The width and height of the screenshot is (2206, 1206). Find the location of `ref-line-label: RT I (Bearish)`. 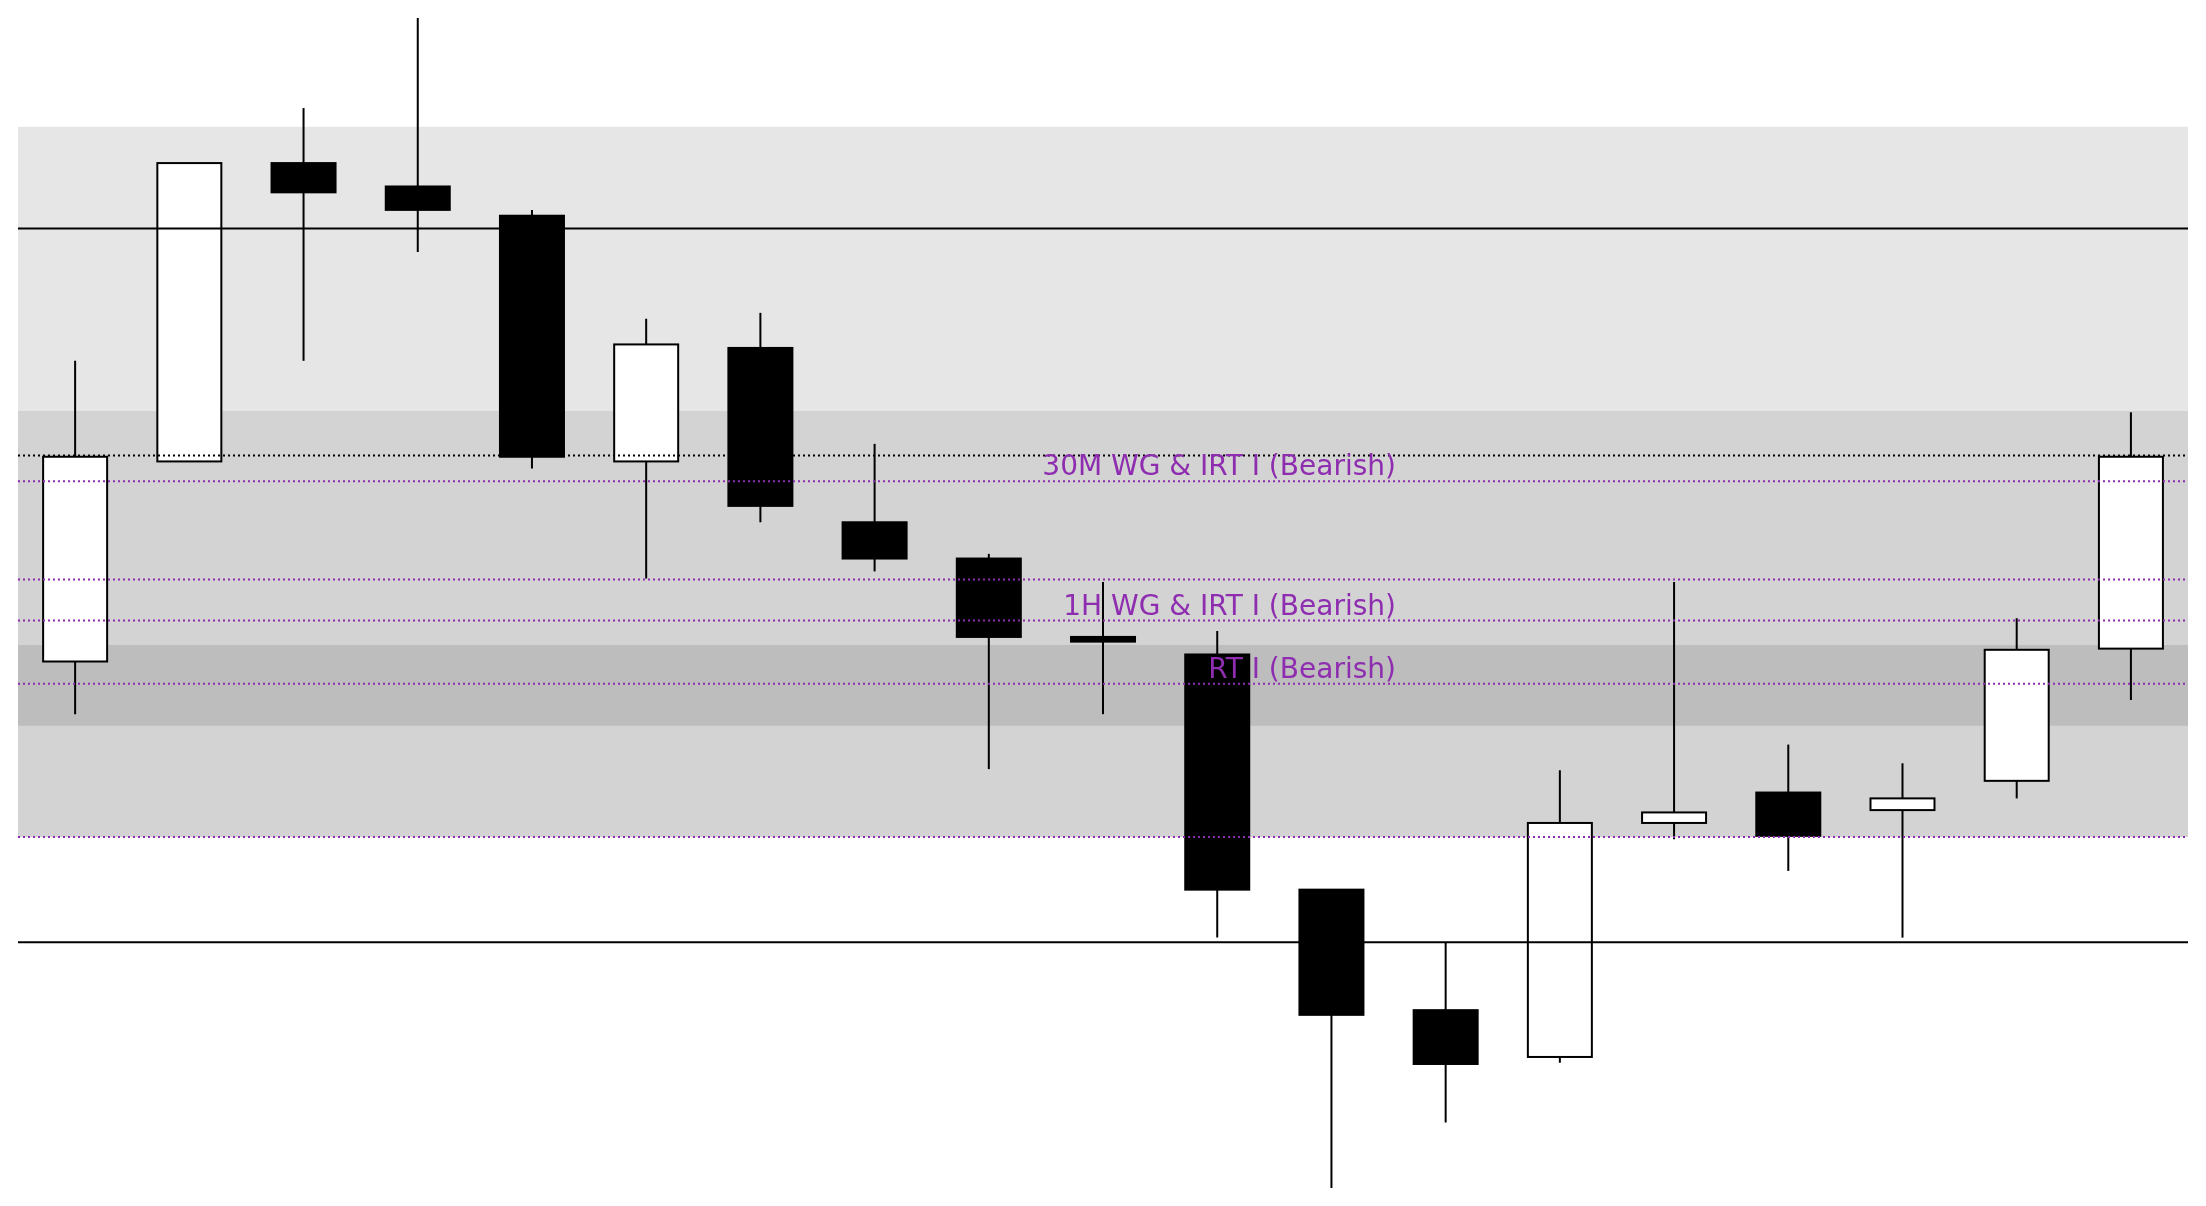

ref-line-label: RT I (Bearish) is located at coordinates (1302, 668).